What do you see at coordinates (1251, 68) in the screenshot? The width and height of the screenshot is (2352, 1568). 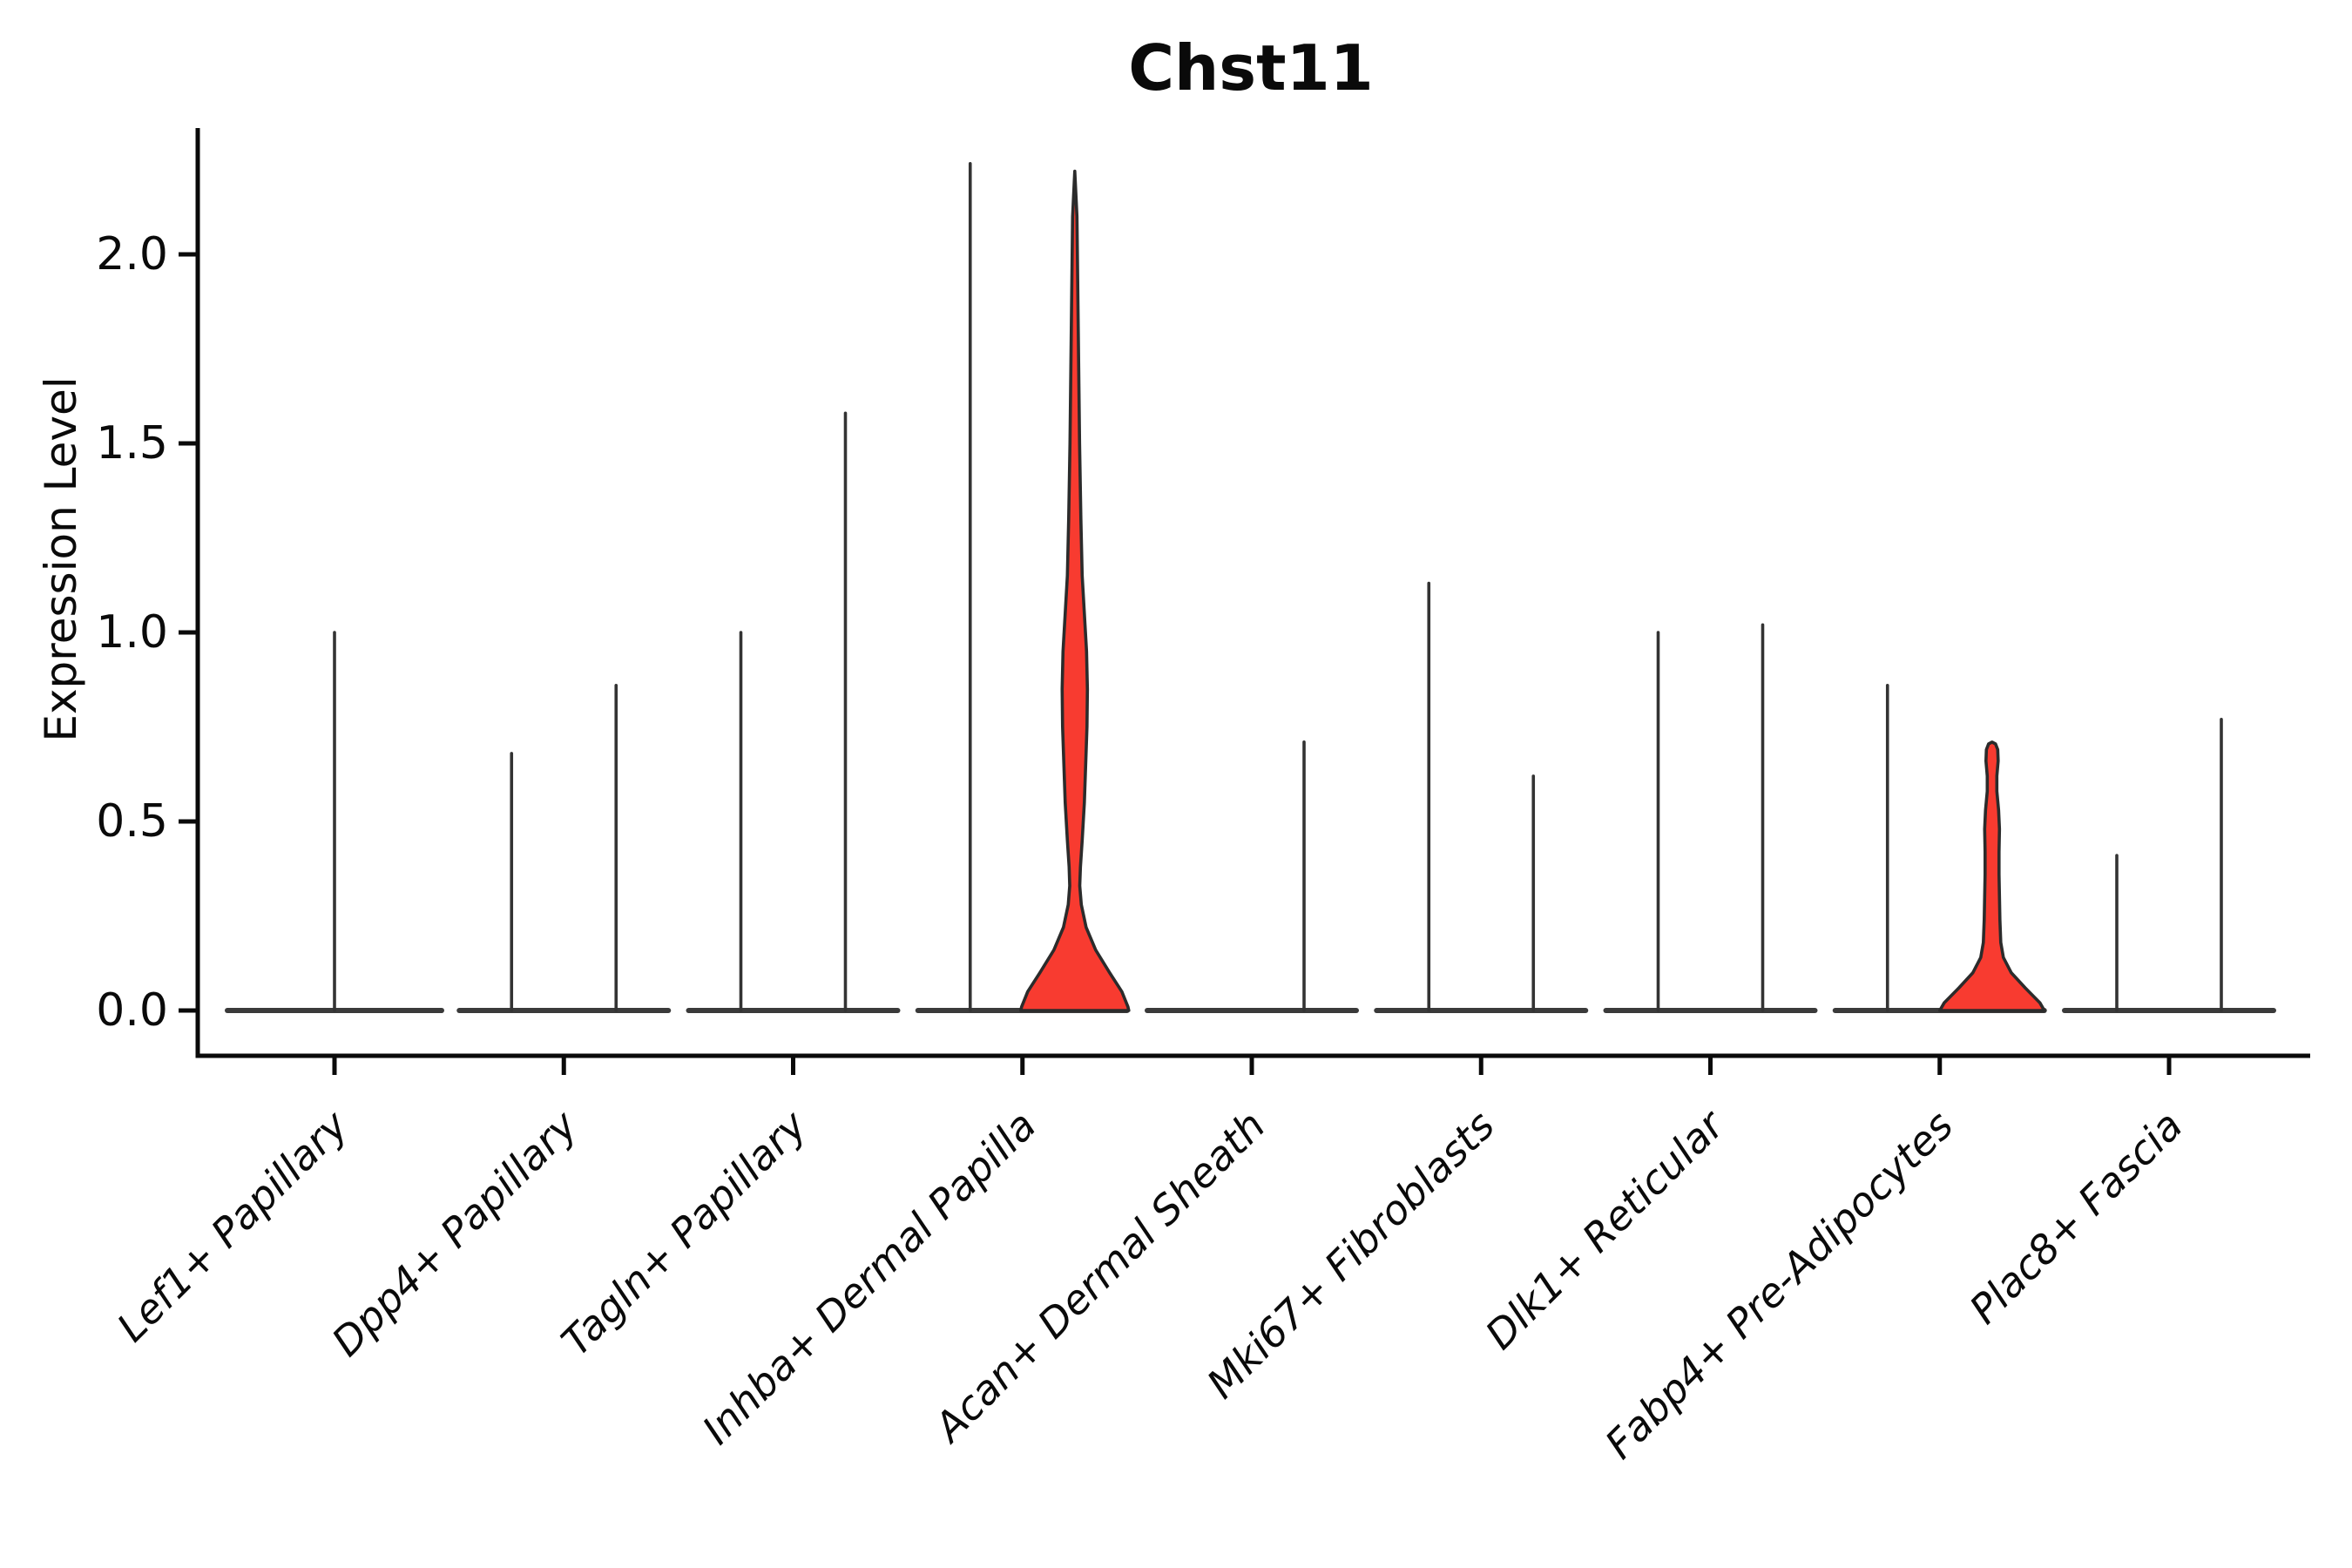 I see `chart-title: Chst11` at bounding box center [1251, 68].